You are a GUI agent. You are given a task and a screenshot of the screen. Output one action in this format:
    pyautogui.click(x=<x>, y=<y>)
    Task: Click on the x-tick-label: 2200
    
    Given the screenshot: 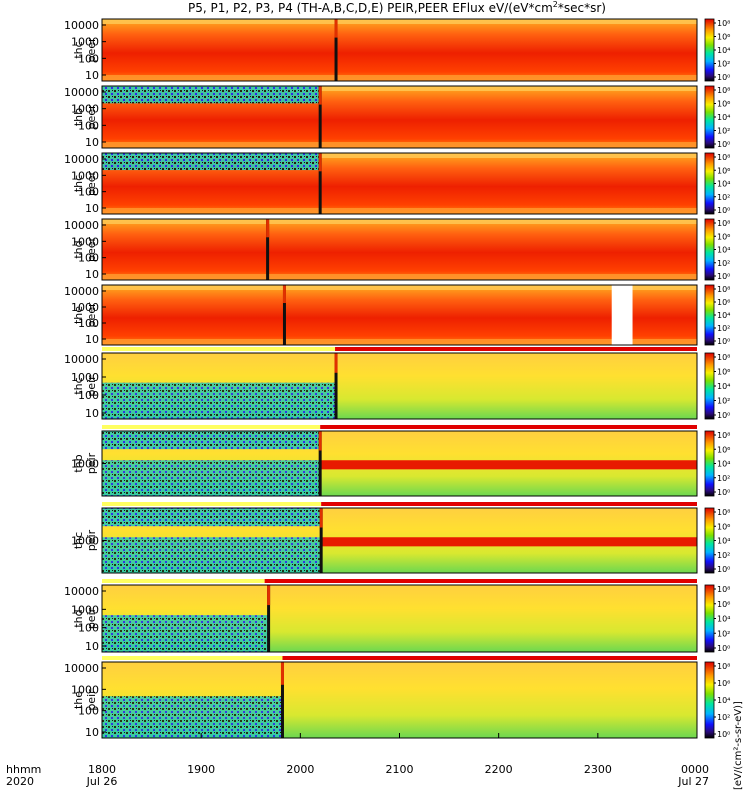 What is the action you would take?
    pyautogui.click(x=499, y=769)
    